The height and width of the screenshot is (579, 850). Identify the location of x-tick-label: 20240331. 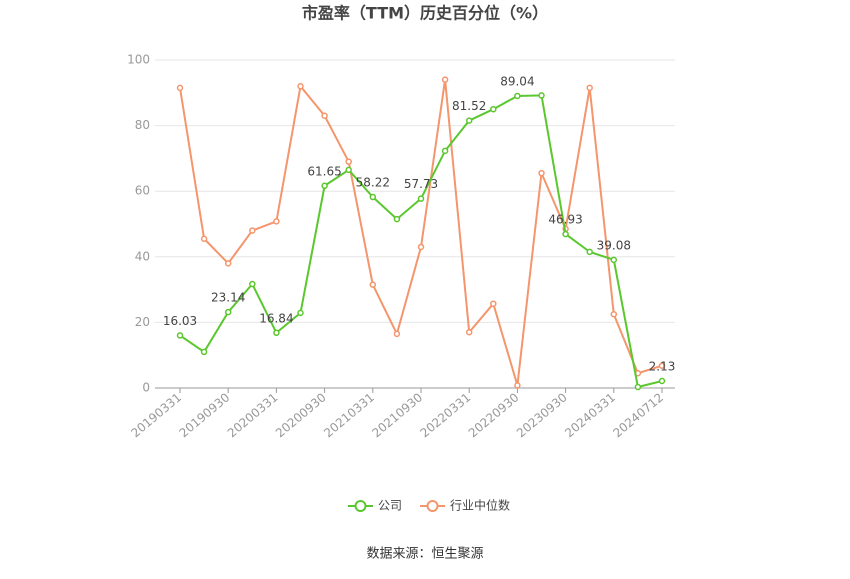
(590, 415).